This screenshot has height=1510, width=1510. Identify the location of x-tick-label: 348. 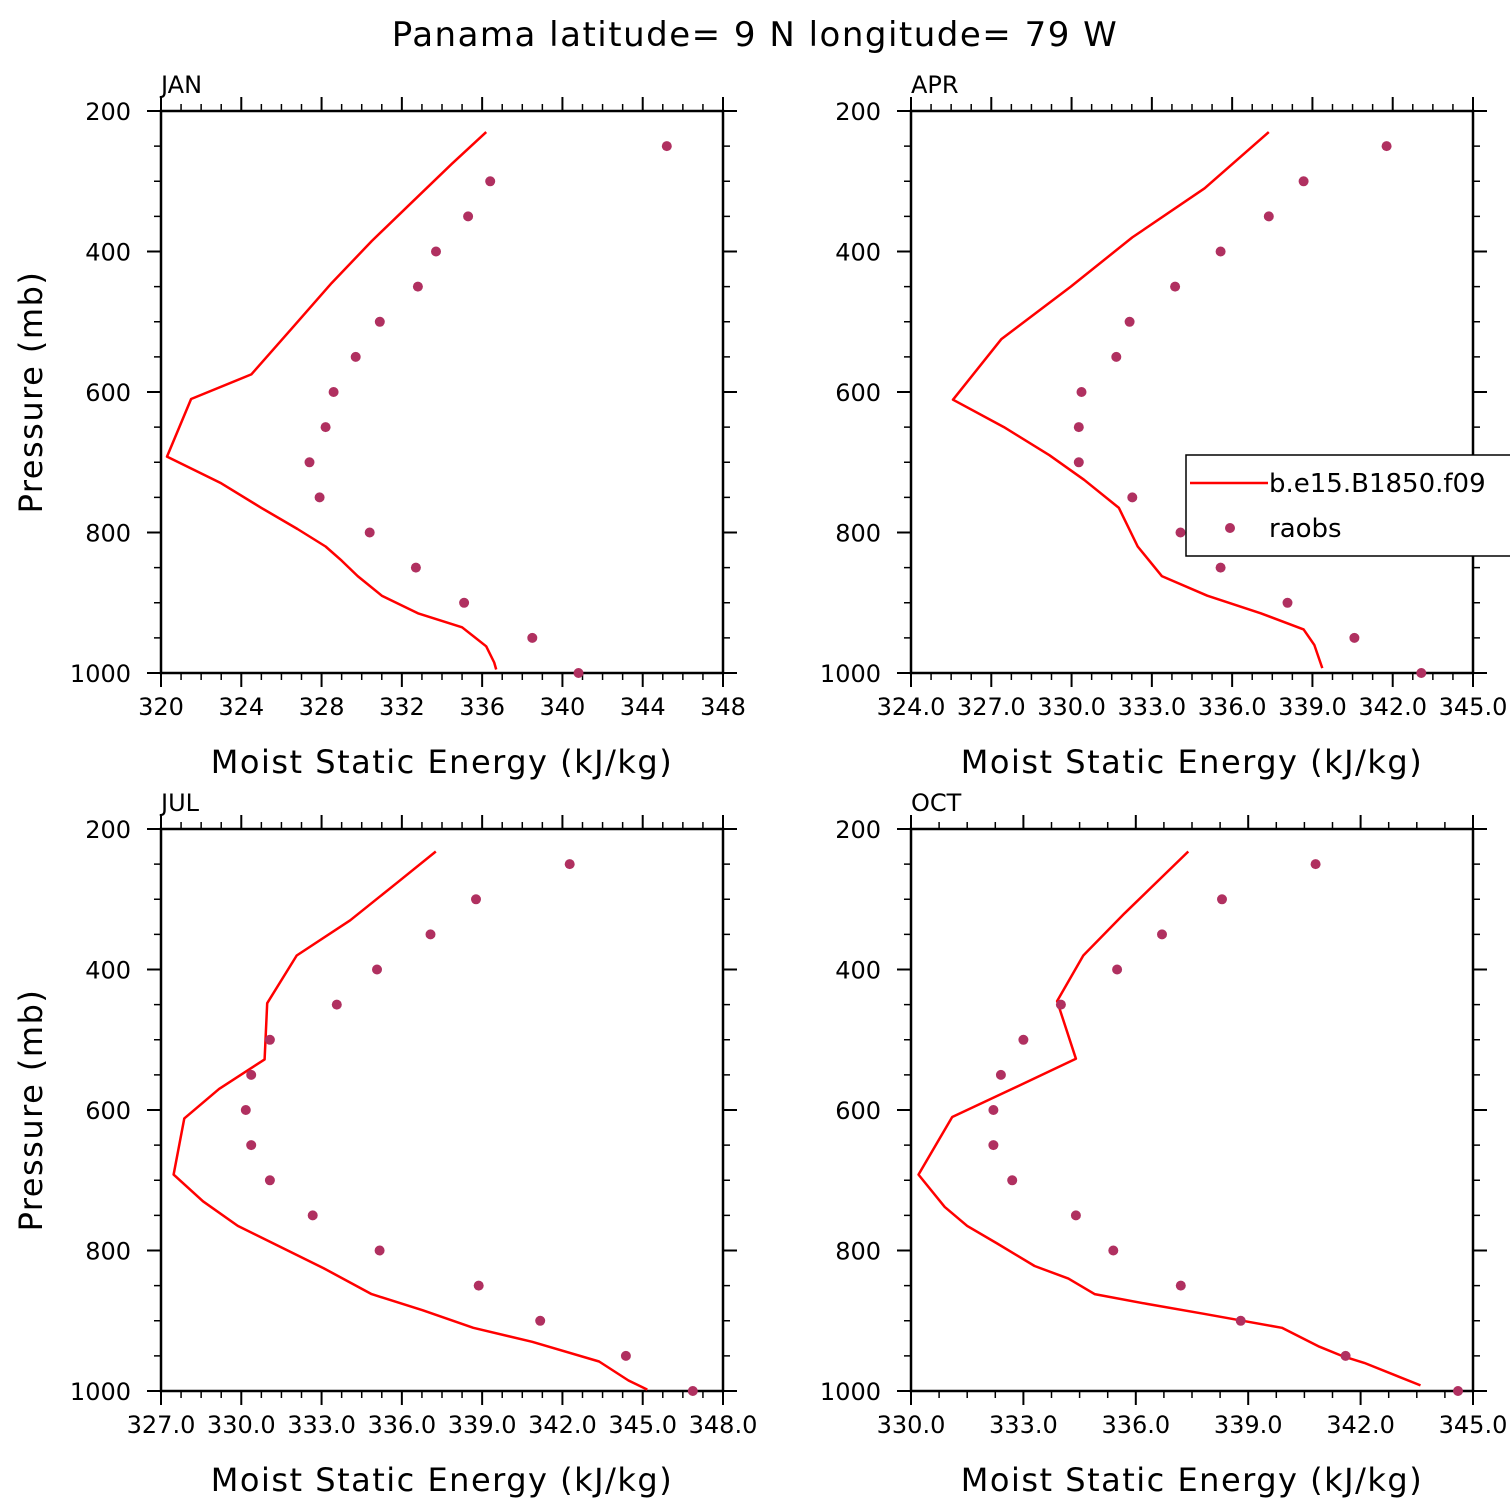
(723, 707).